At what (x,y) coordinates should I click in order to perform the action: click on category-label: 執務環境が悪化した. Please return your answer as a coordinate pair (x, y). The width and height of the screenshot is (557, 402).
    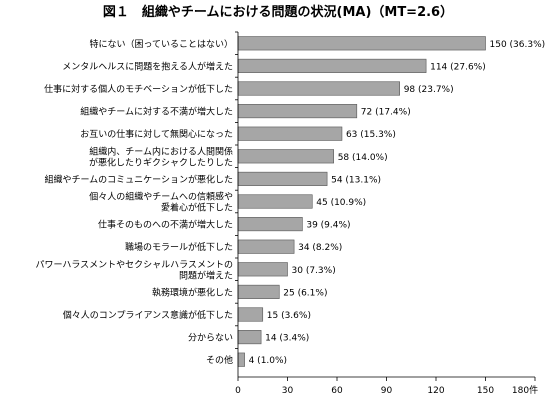
    Looking at the image, I should click on (192, 292).